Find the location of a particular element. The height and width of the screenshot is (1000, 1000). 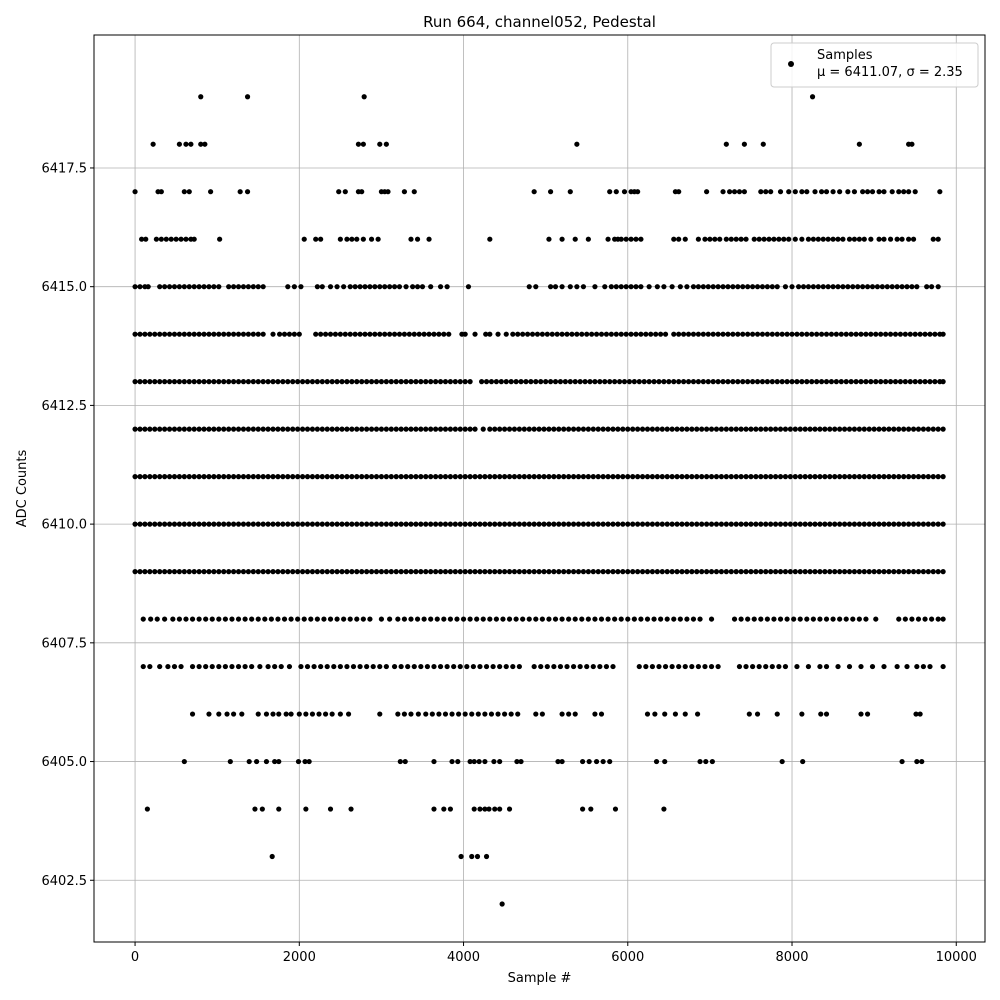

legend-box is located at coordinates (874, 65).